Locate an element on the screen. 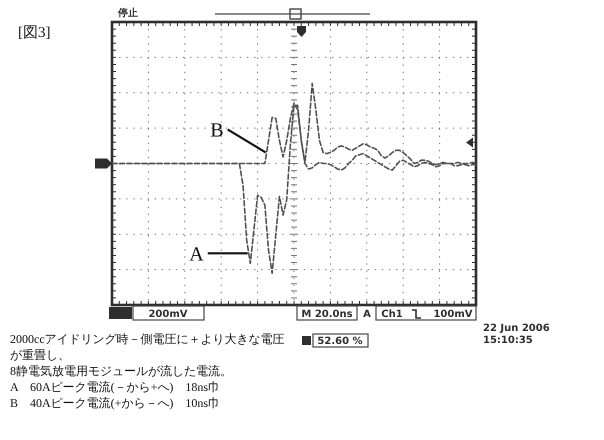 This screenshot has width=604, height=440. series-label: B is located at coordinates (217, 130).